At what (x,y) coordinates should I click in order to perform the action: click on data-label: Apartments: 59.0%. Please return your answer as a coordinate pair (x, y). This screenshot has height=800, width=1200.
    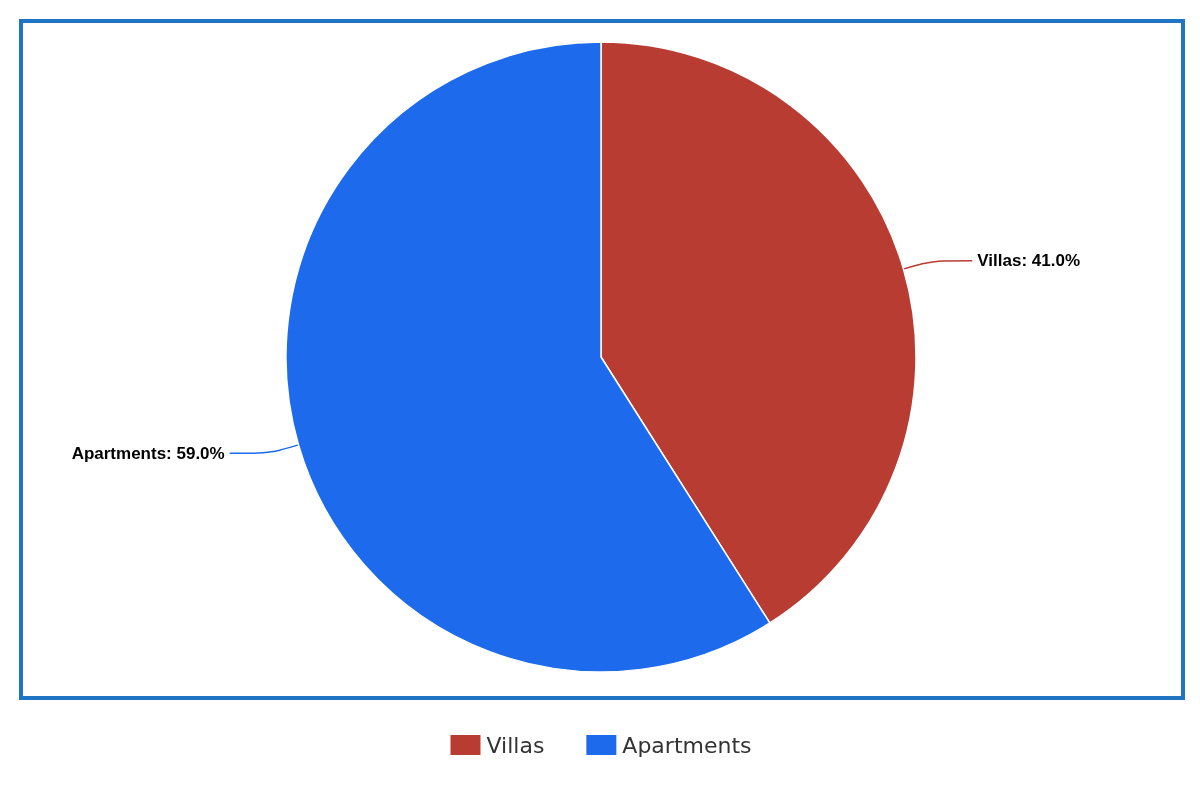
    Looking at the image, I should click on (148, 453).